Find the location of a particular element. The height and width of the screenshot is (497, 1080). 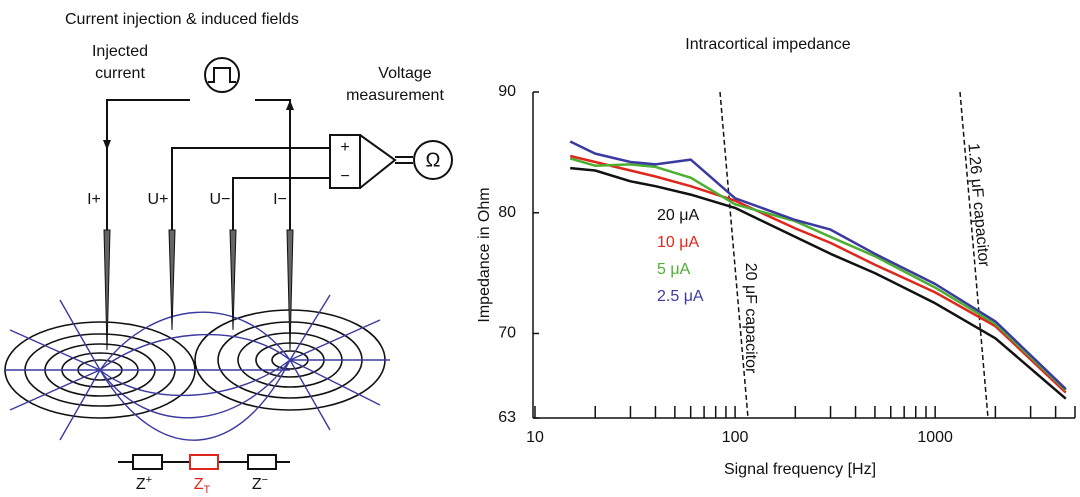

y-tick-label: 70 is located at coordinates (507, 333).